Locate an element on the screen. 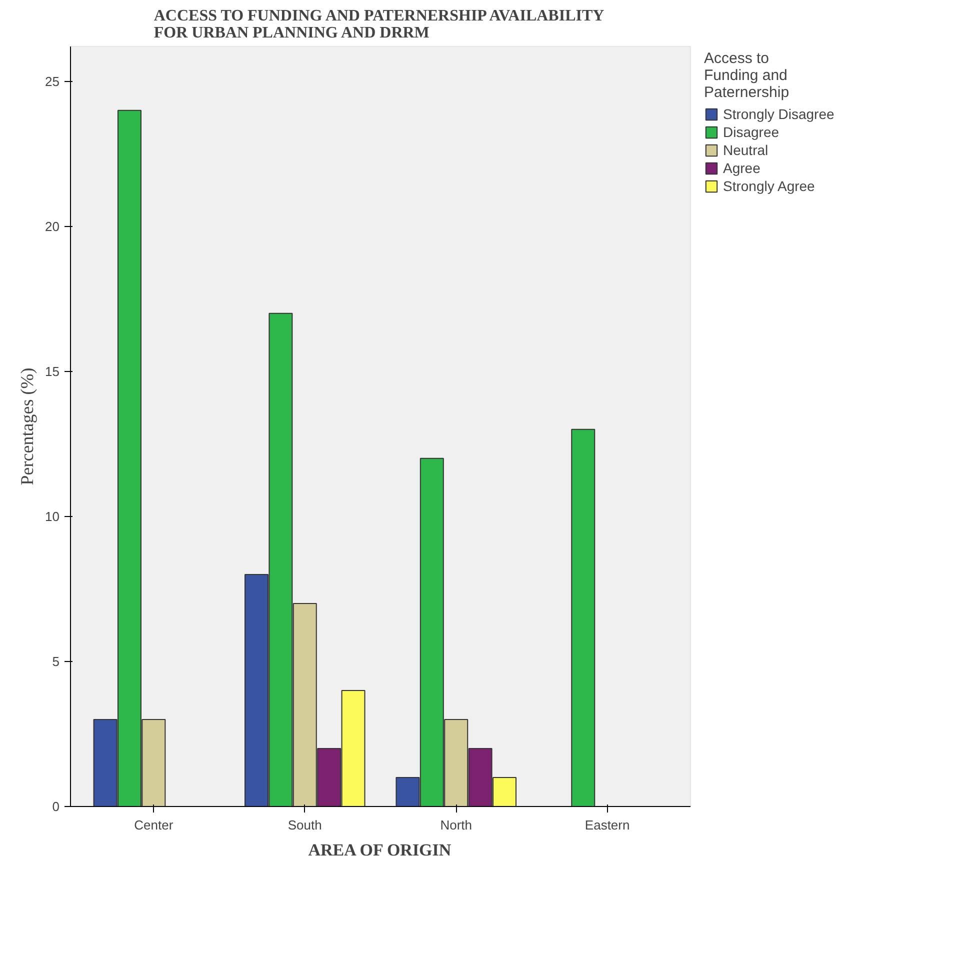 This screenshot has height=970, width=967. x-tick-label: Eastern is located at coordinates (607, 825).